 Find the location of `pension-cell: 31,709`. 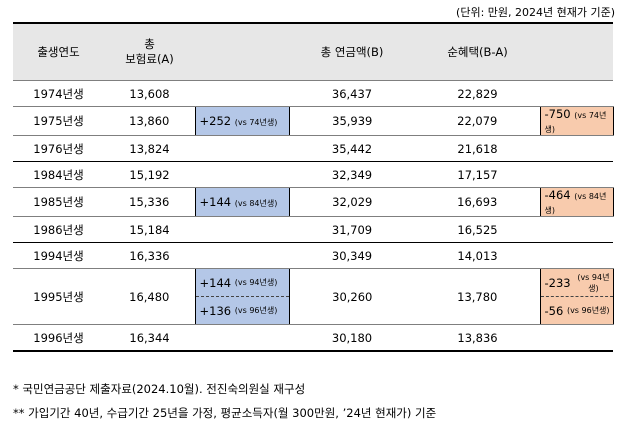

pension-cell: 31,709 is located at coordinates (352, 229).